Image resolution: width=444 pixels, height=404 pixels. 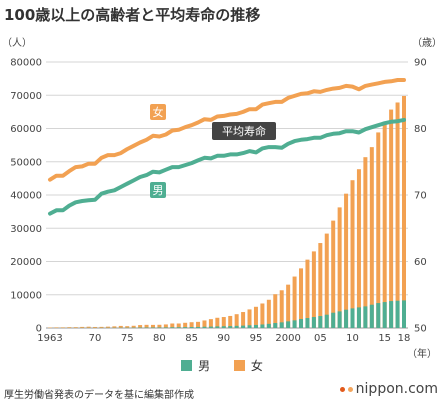 What do you see at coordinates (26, 295) in the screenshot?
I see `left-tick-label: 10000` at bounding box center [26, 295].